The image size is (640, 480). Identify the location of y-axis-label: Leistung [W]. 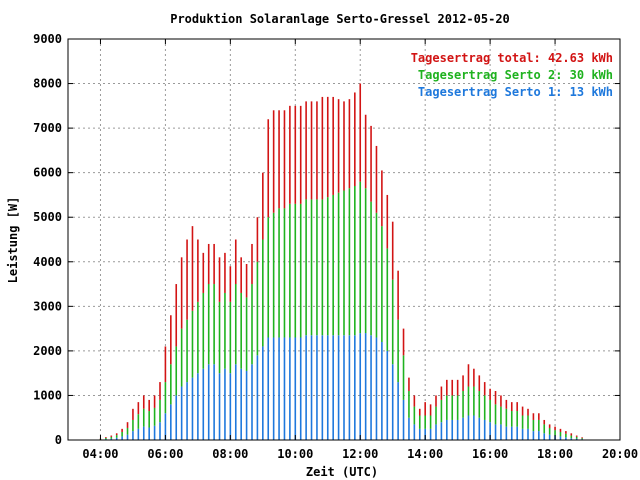
(13, 240).